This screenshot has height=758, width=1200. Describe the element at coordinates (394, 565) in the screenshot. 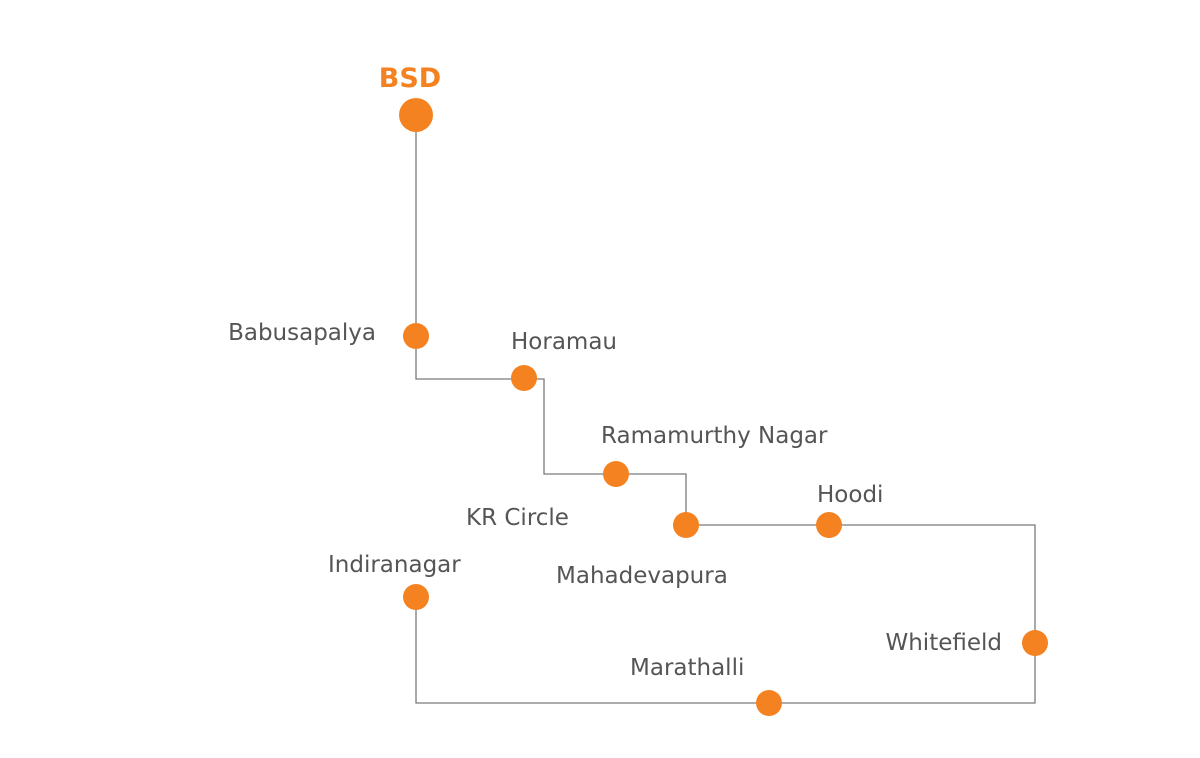

I see `stop-label-indiranagar: Indiranagar` at that location.